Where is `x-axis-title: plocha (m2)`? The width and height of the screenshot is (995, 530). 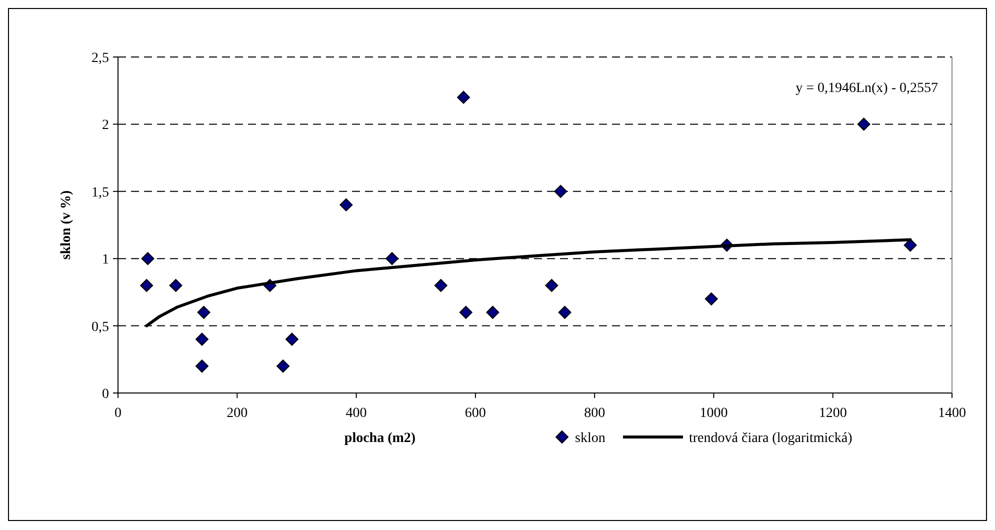 x-axis-title: plocha (m2) is located at coordinates (380, 438).